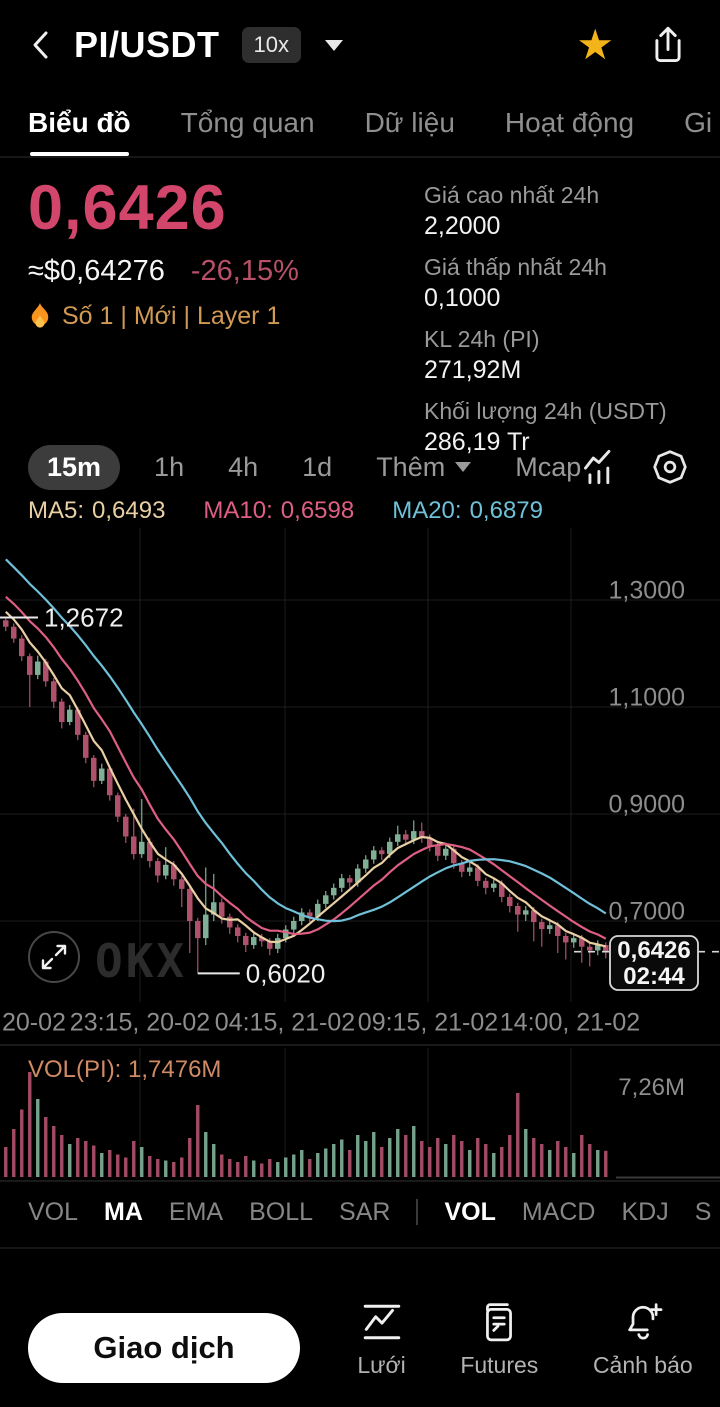 This screenshot has width=720, height=1407. I want to click on price-alert-button: Cảnh báo, so click(643, 1340).